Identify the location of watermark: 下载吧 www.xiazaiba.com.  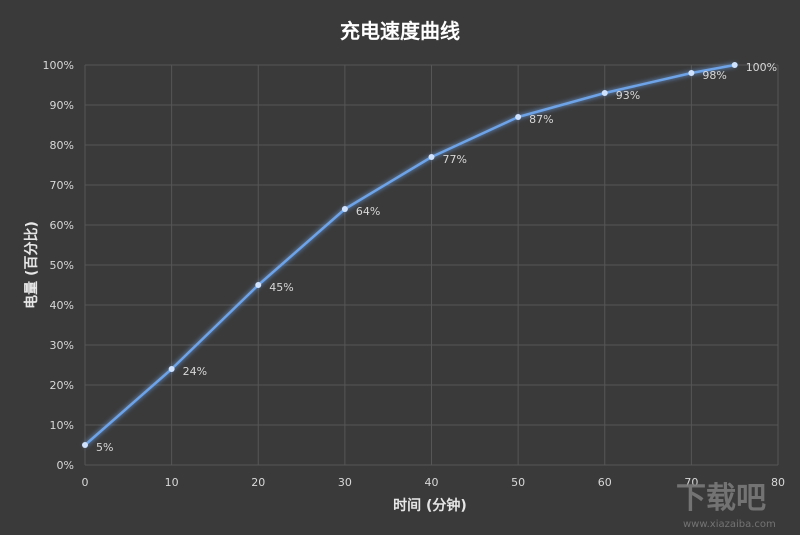
(726, 505).